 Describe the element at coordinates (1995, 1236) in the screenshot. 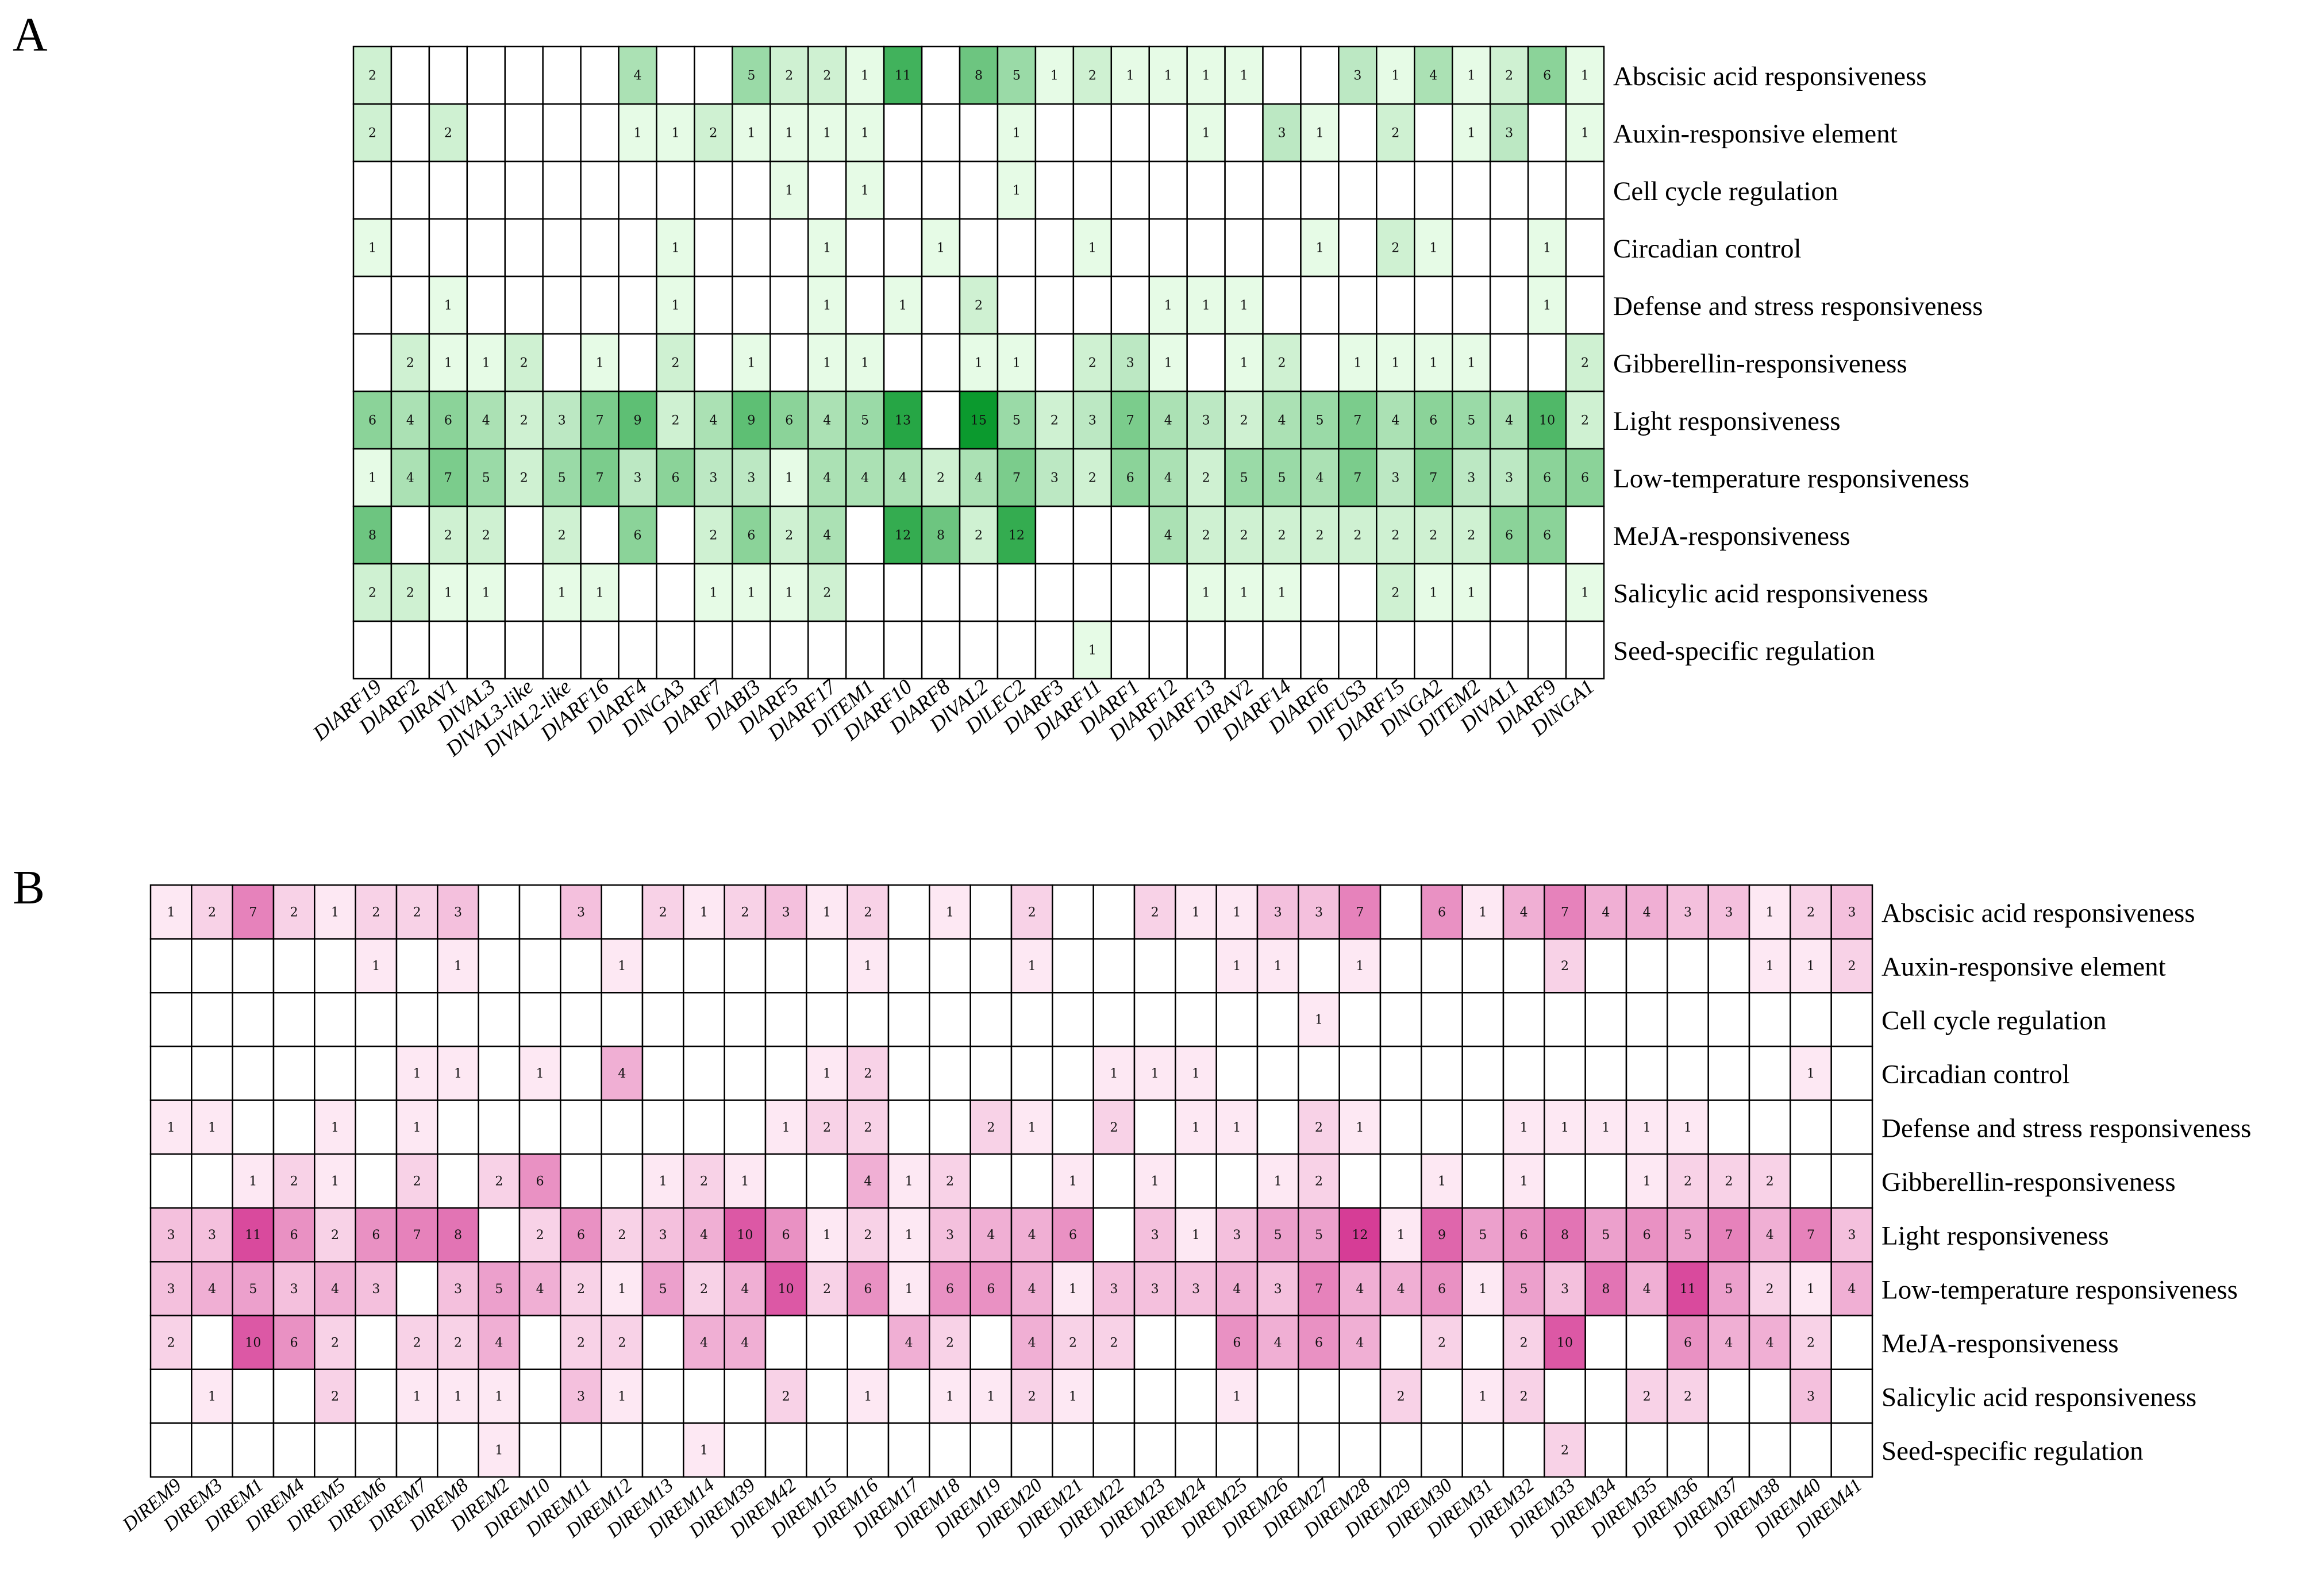

I see `row-label: Light responsiveness` at that location.